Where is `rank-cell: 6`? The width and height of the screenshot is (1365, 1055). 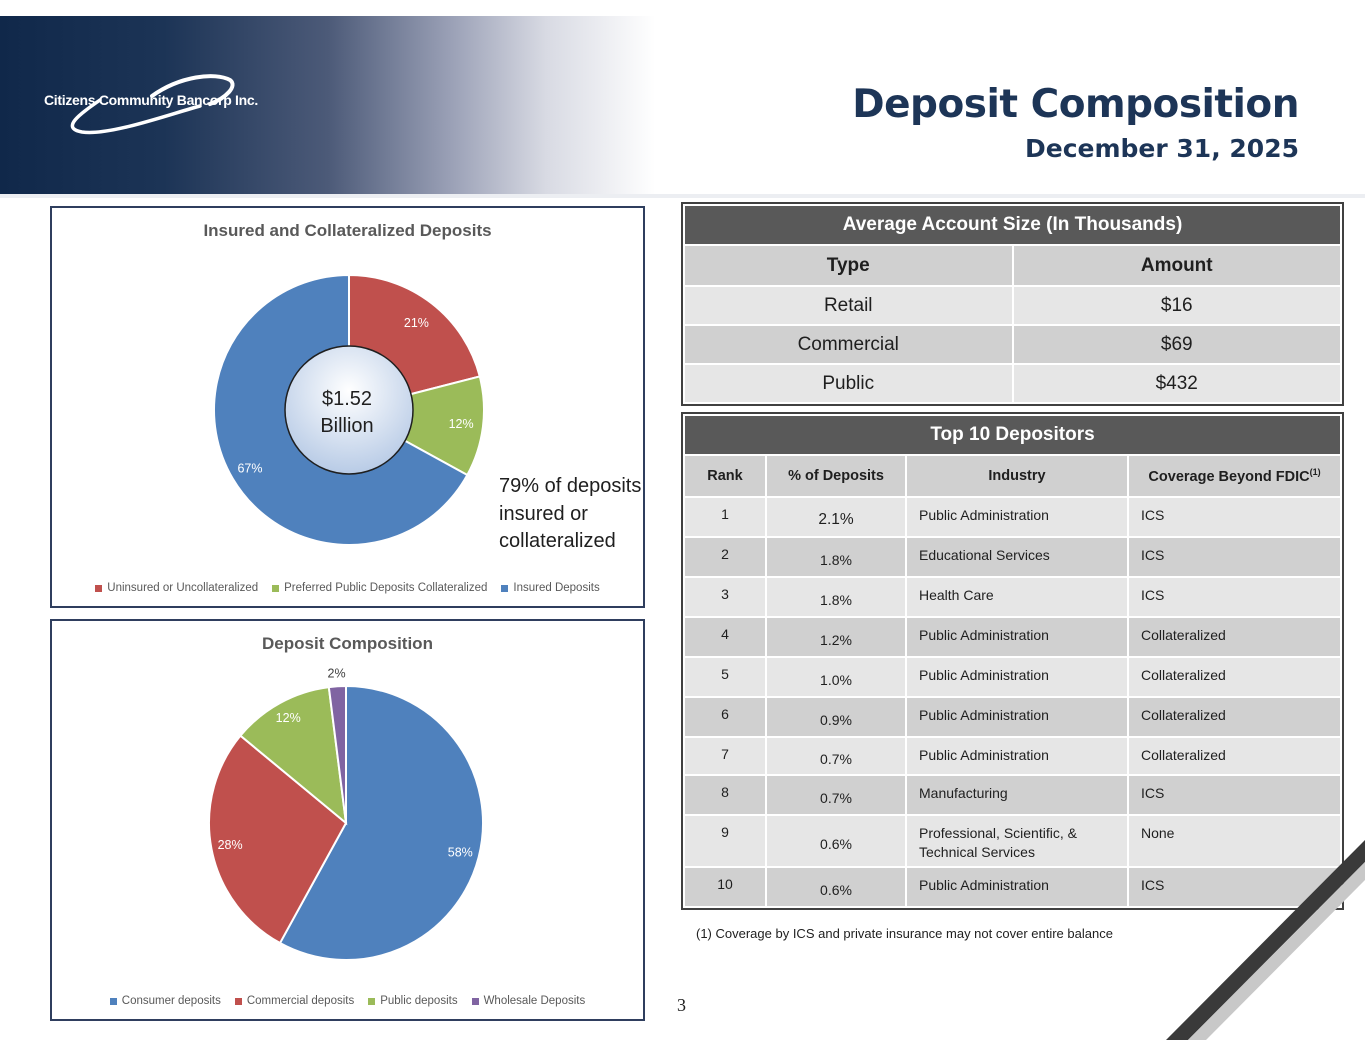
rank-cell: 6 is located at coordinates (725, 717).